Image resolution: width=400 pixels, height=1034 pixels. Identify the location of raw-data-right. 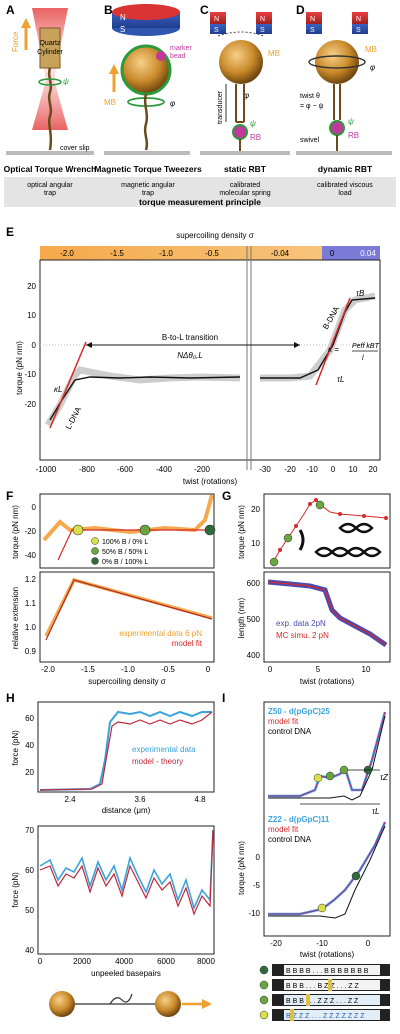
(318, 337).